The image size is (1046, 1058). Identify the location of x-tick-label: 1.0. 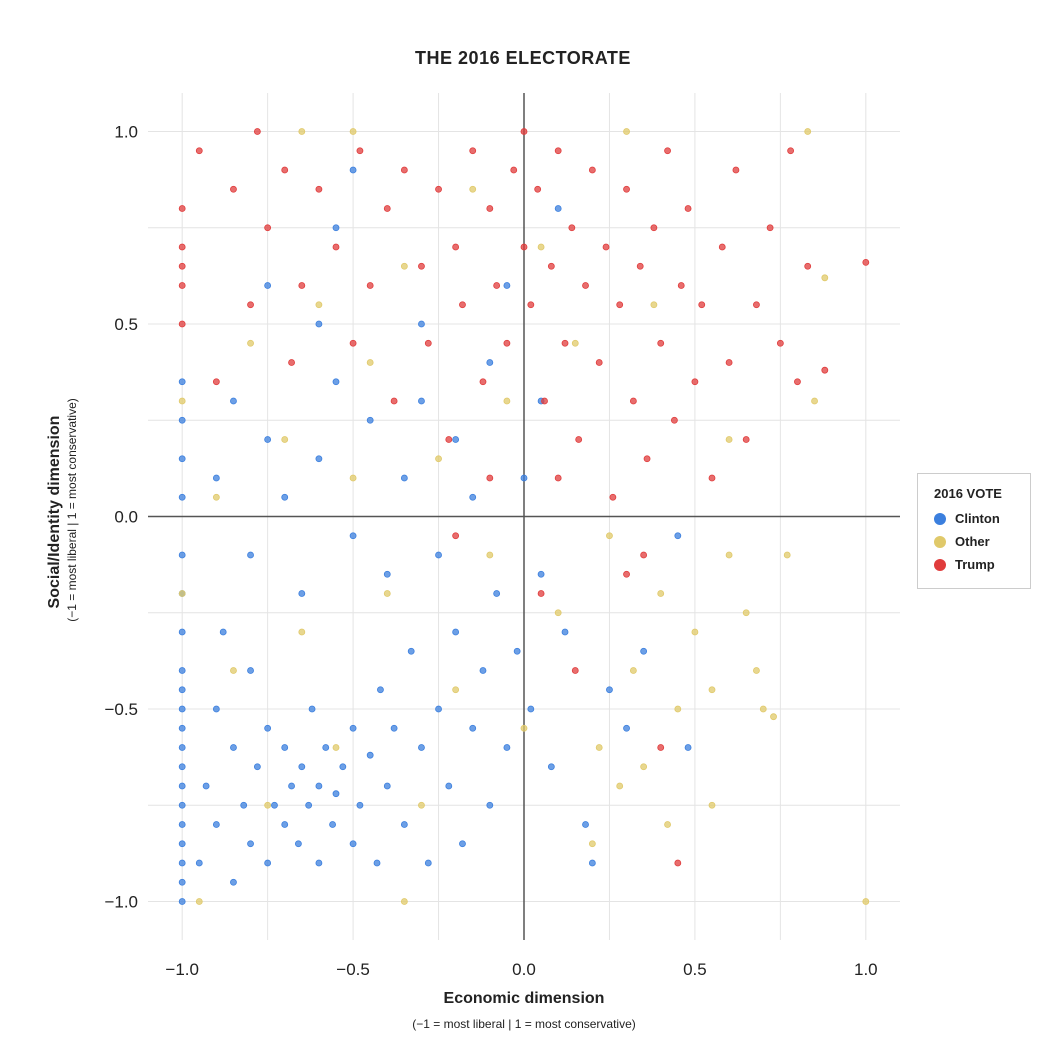
(866, 969).